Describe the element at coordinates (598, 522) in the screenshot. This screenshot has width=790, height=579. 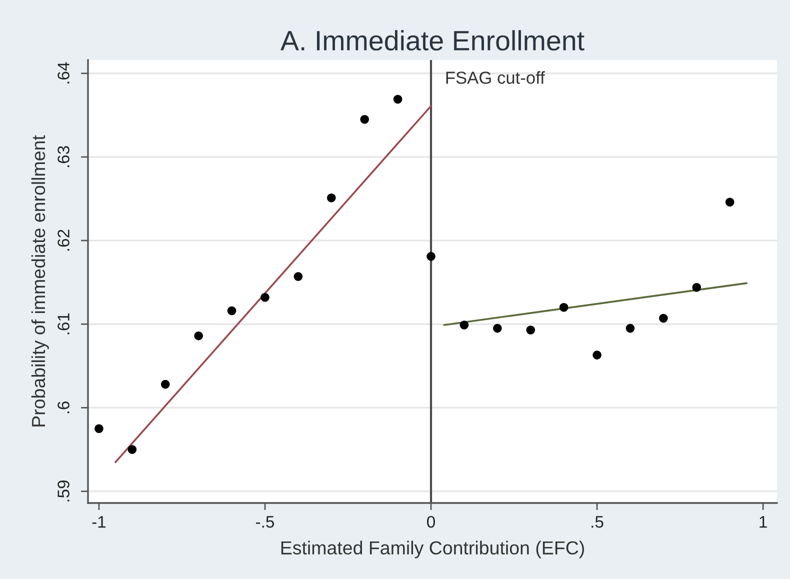
I see `x-tick-label: .5` at that location.